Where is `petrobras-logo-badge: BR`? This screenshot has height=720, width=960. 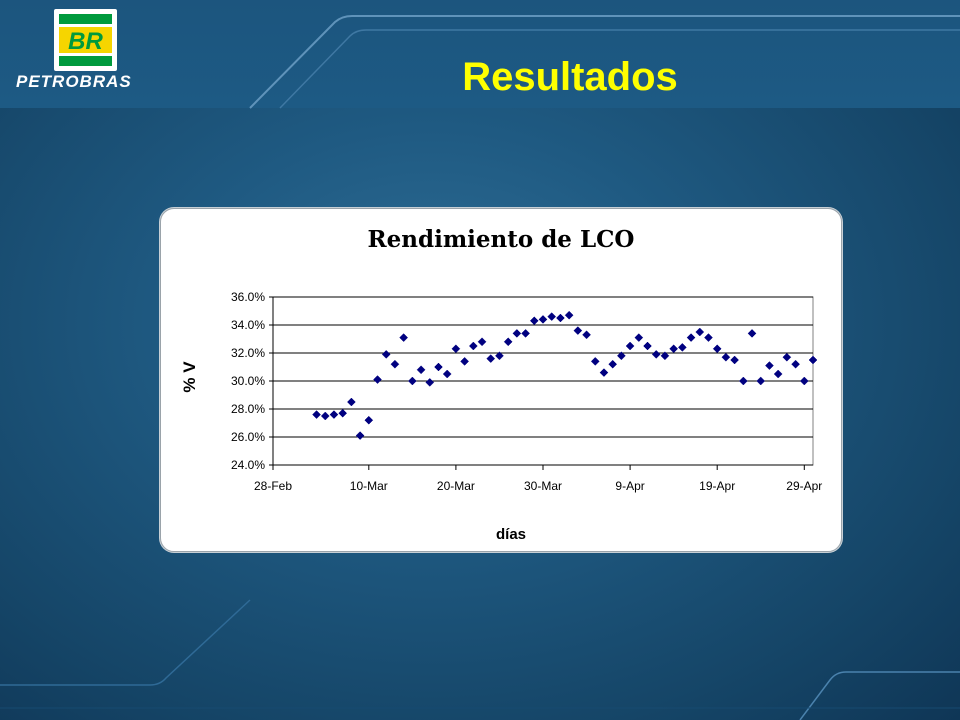
petrobras-logo-badge: BR is located at coordinates (85, 40).